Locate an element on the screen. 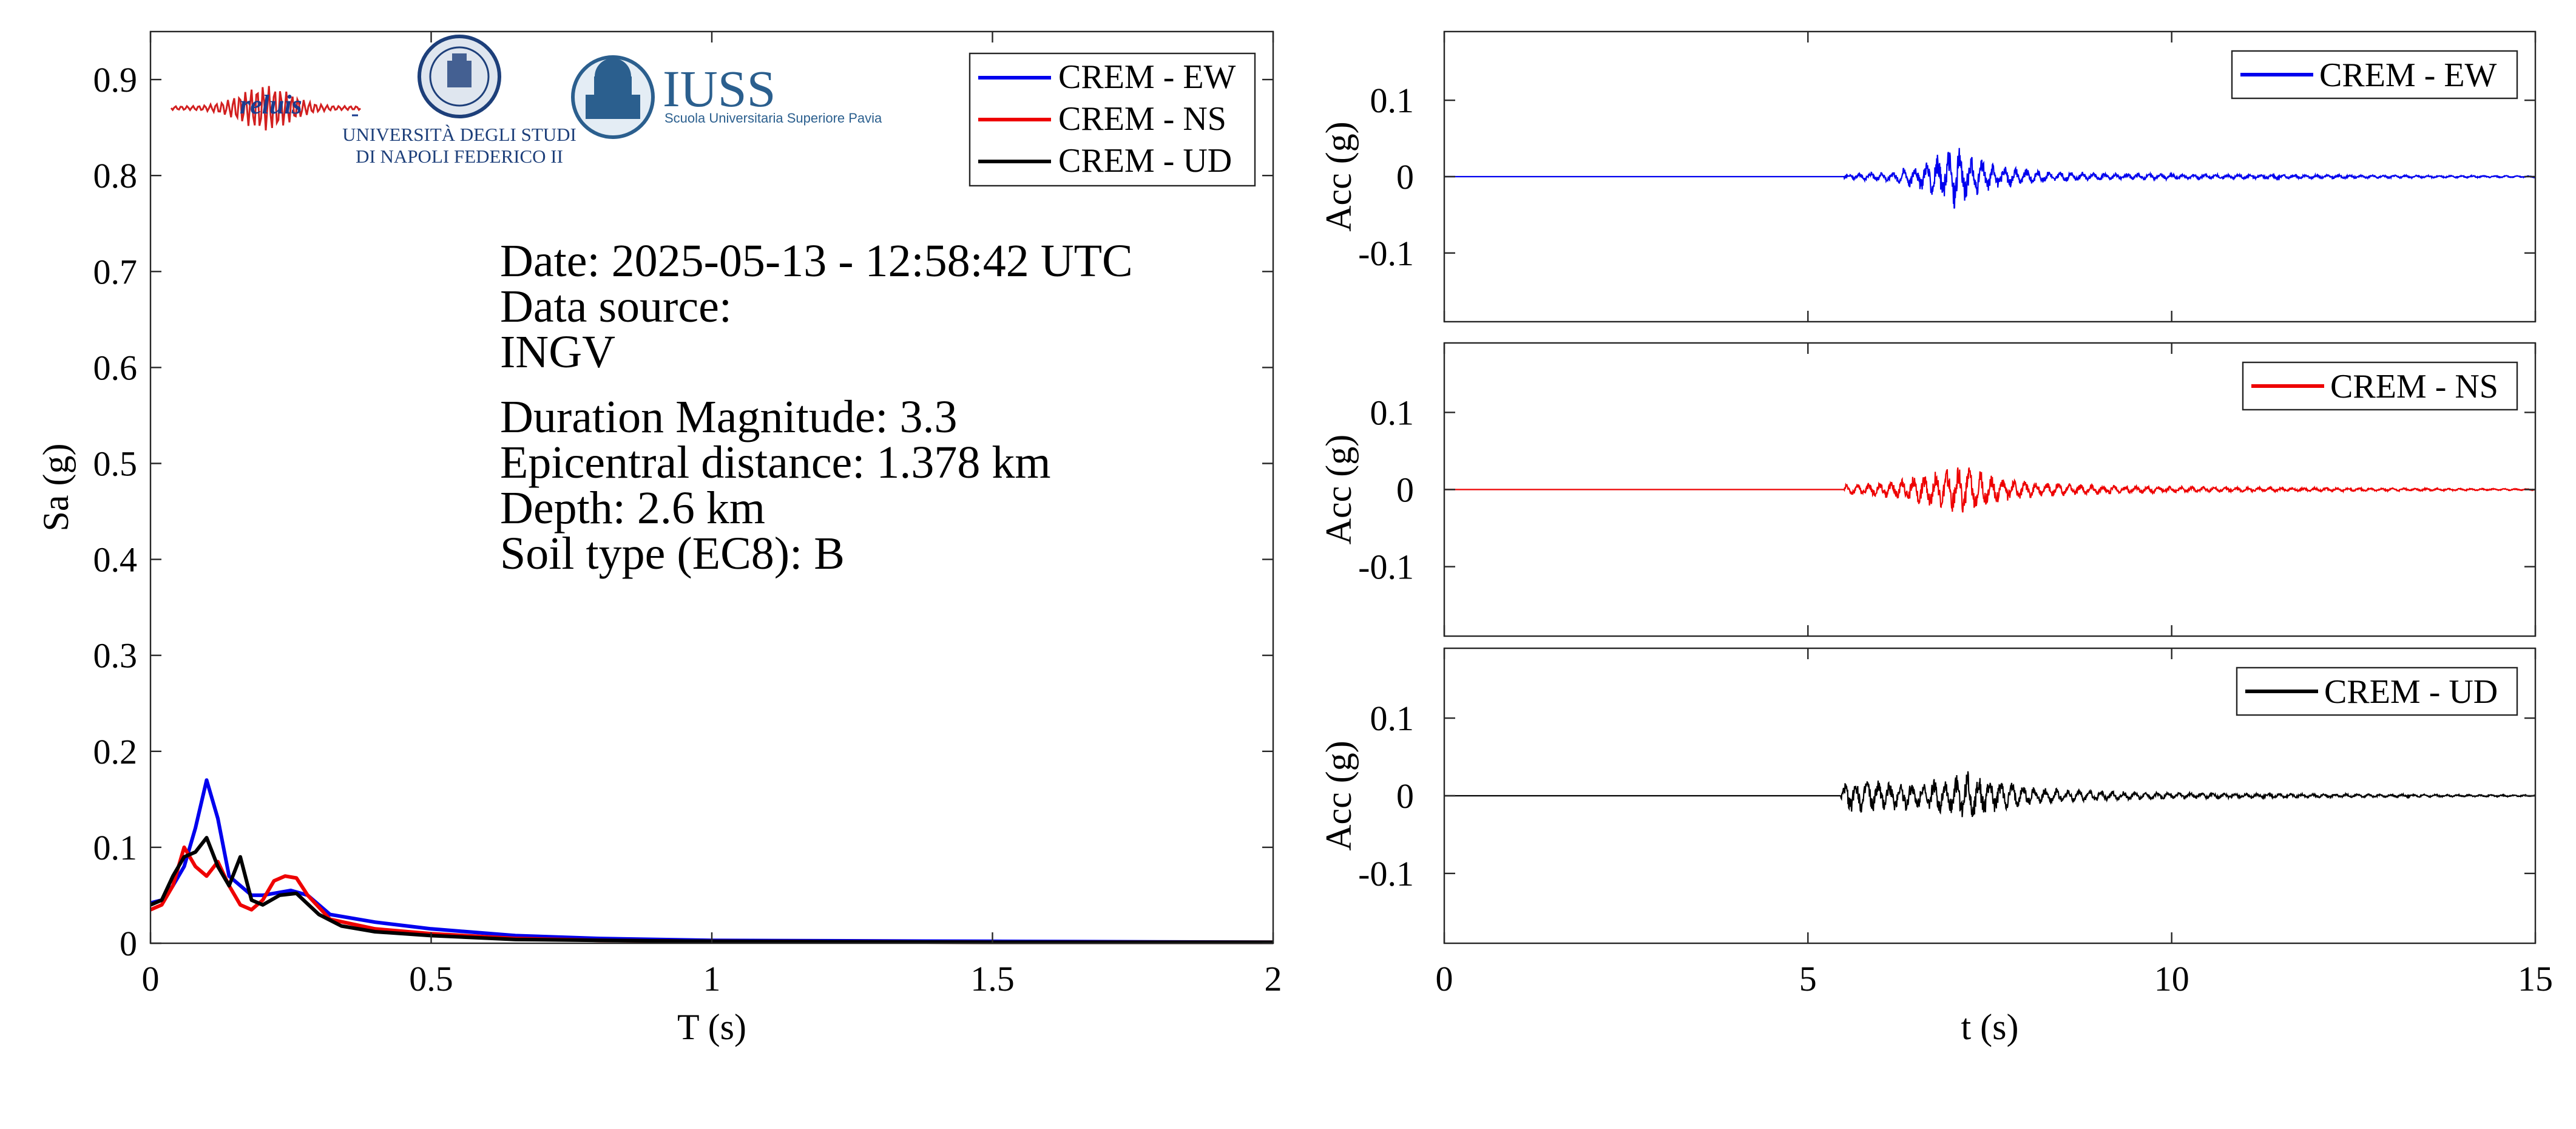  unina-logo-line2: DI NAPOLI FEDERICO II is located at coordinates (459, 156).